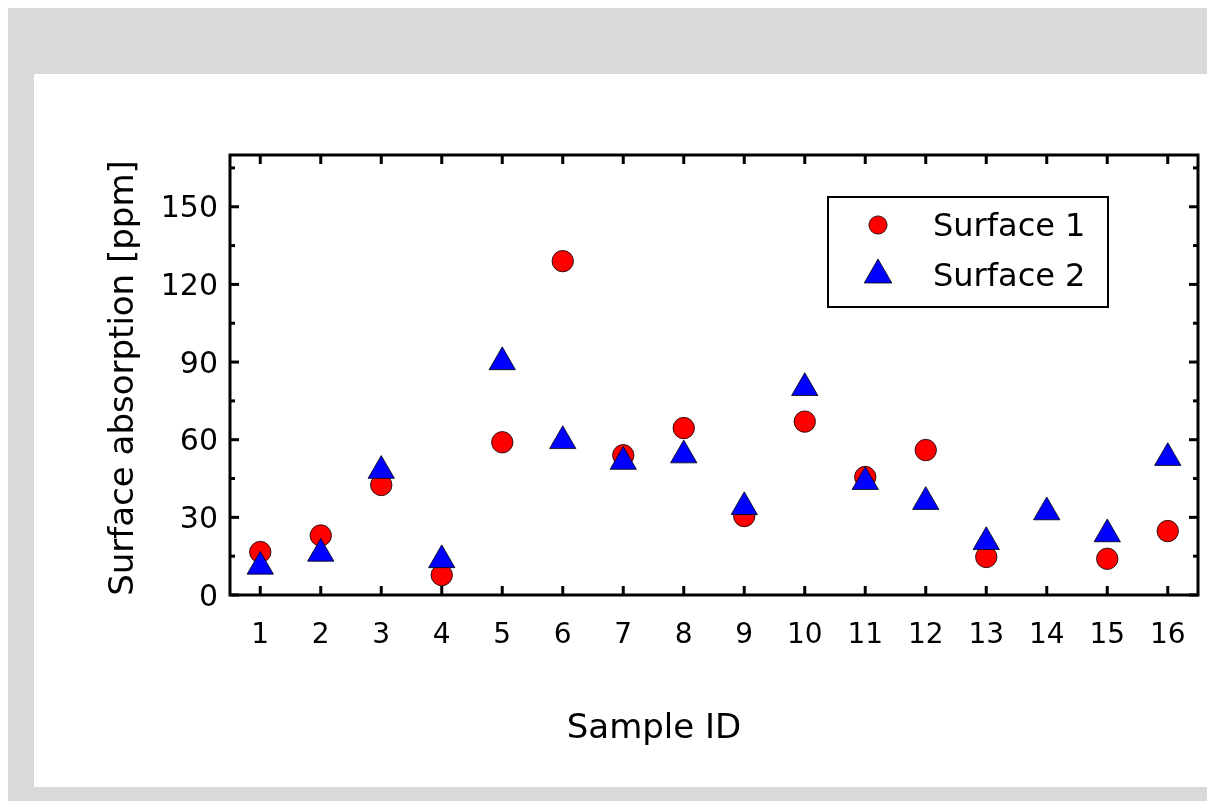  Describe the element at coordinates (198, 362) in the screenshot. I see `y-tick-label: 90` at that location.